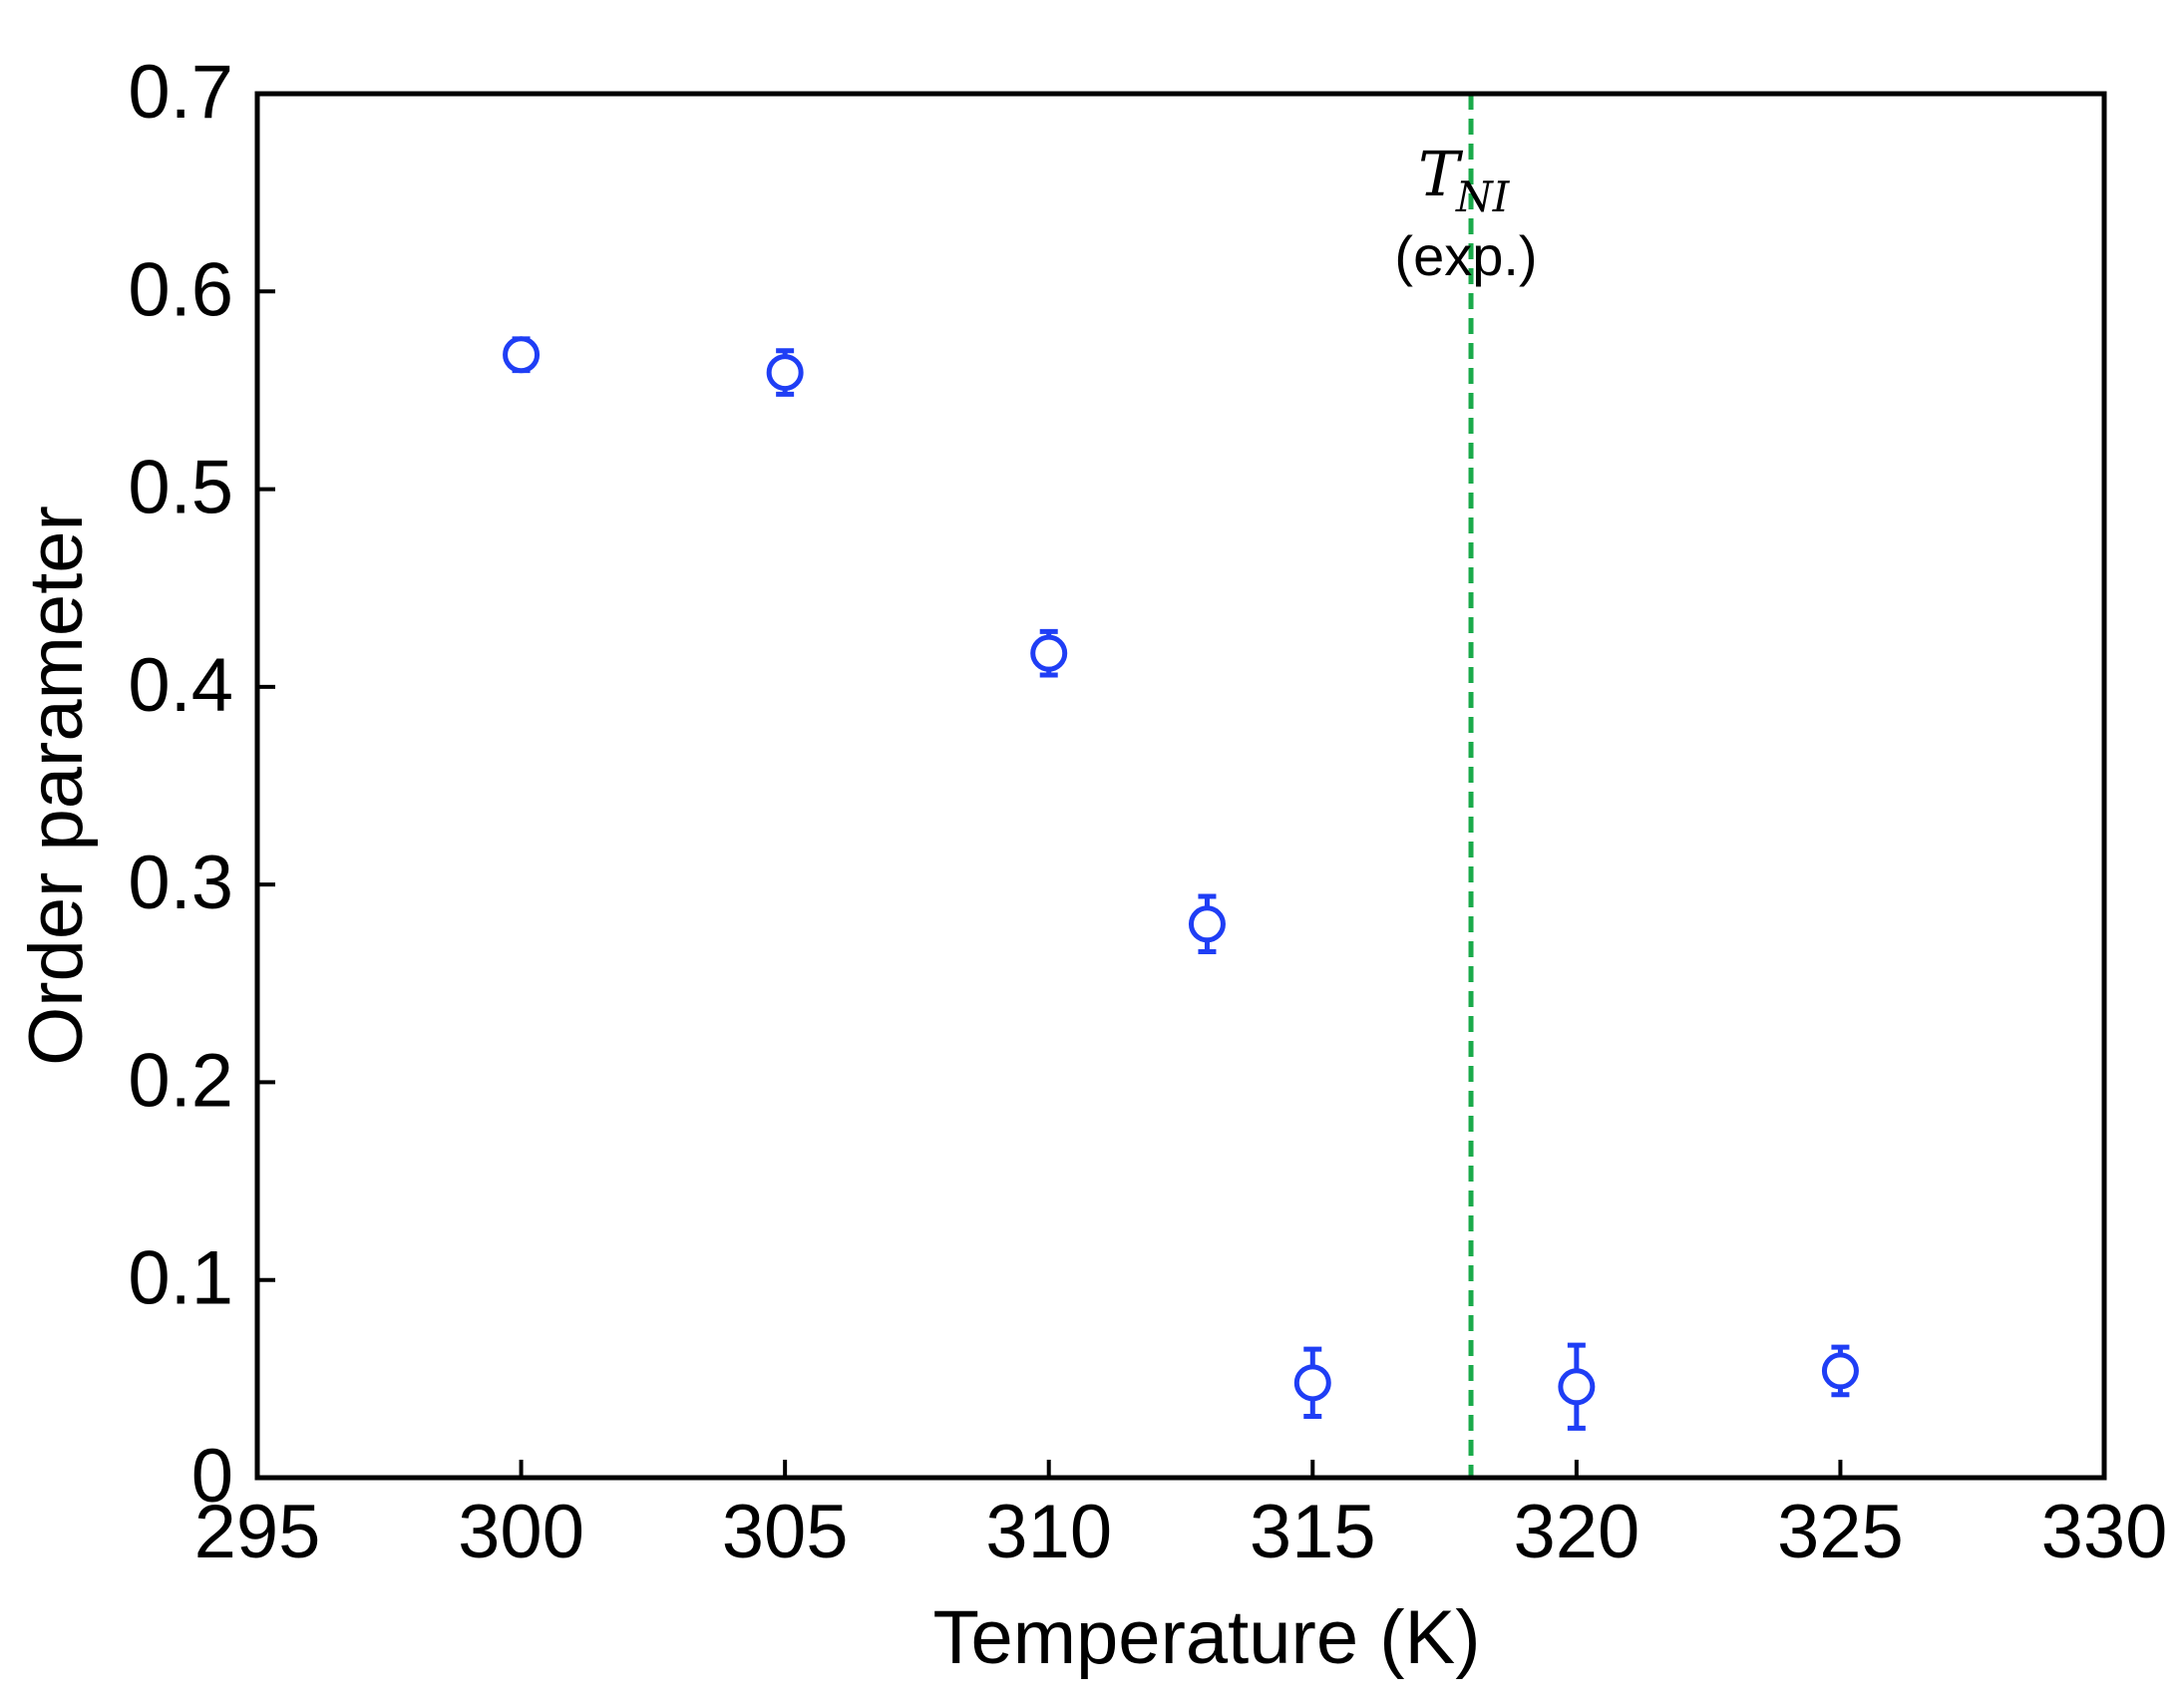  What do you see at coordinates (1313, 1532) in the screenshot?
I see `x-tick-label: 315` at bounding box center [1313, 1532].